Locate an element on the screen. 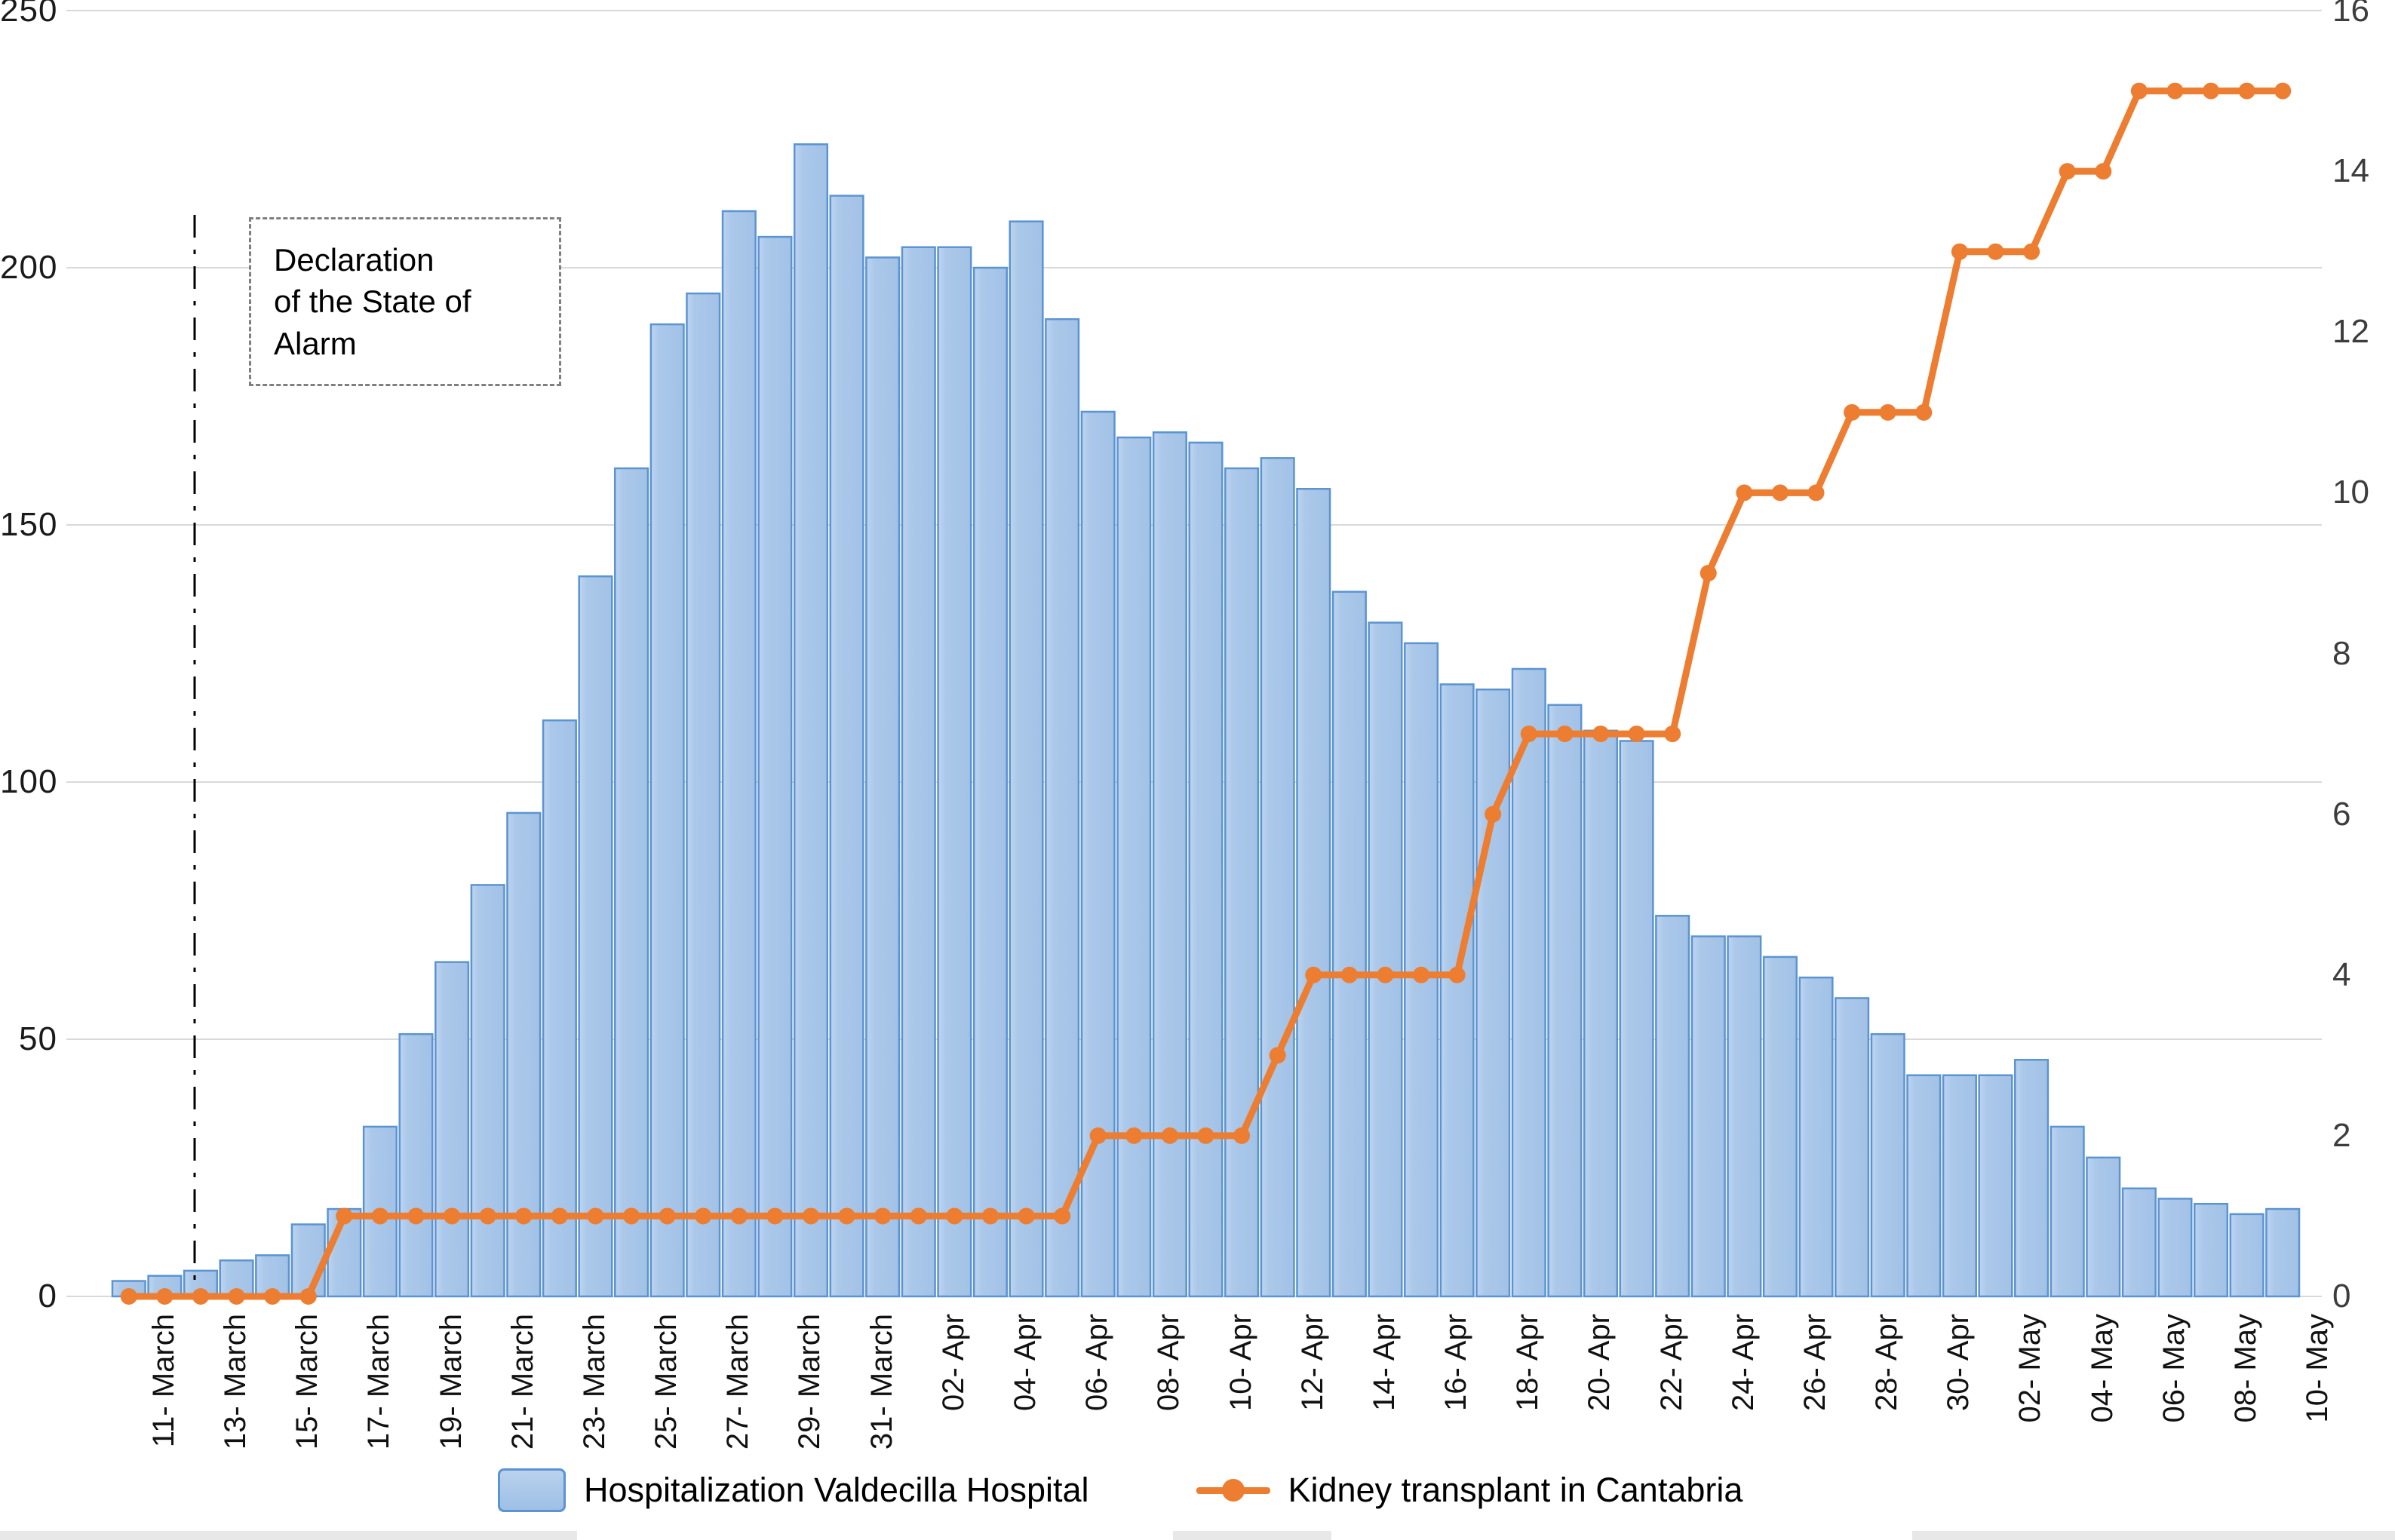 The height and width of the screenshot is (1540, 2395). right-axis-tick: 4 is located at coordinates (2341, 974).